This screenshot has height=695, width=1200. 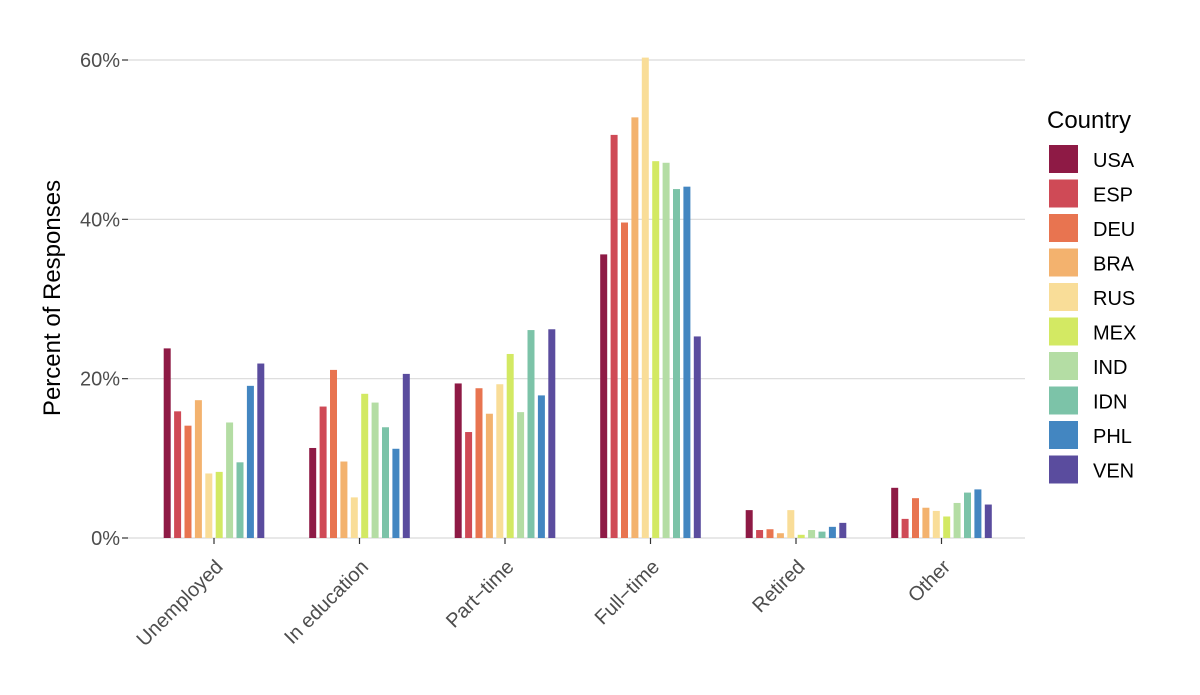 What do you see at coordinates (326, 602) in the screenshot?
I see `x-tick-label: In education` at bounding box center [326, 602].